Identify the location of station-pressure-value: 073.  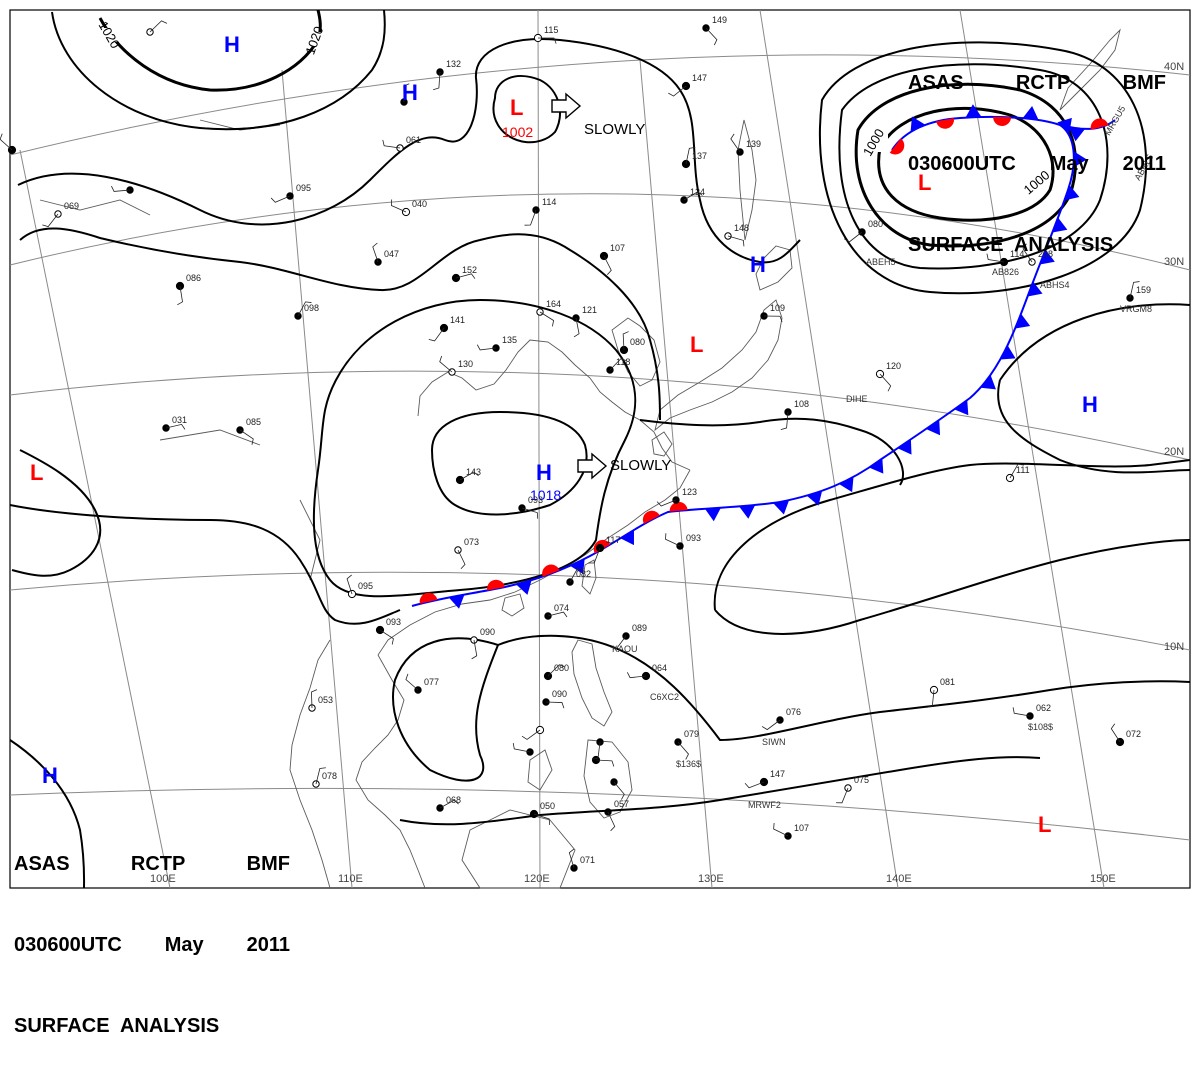
(471, 542).